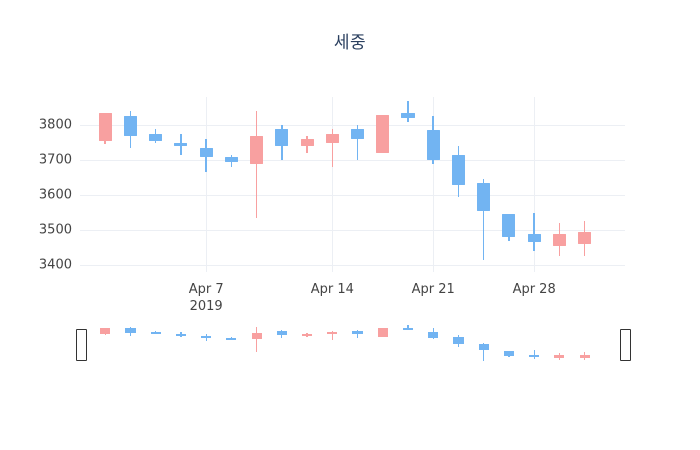 The image size is (700, 450). I want to click on range-handle-left, so click(81, 345).